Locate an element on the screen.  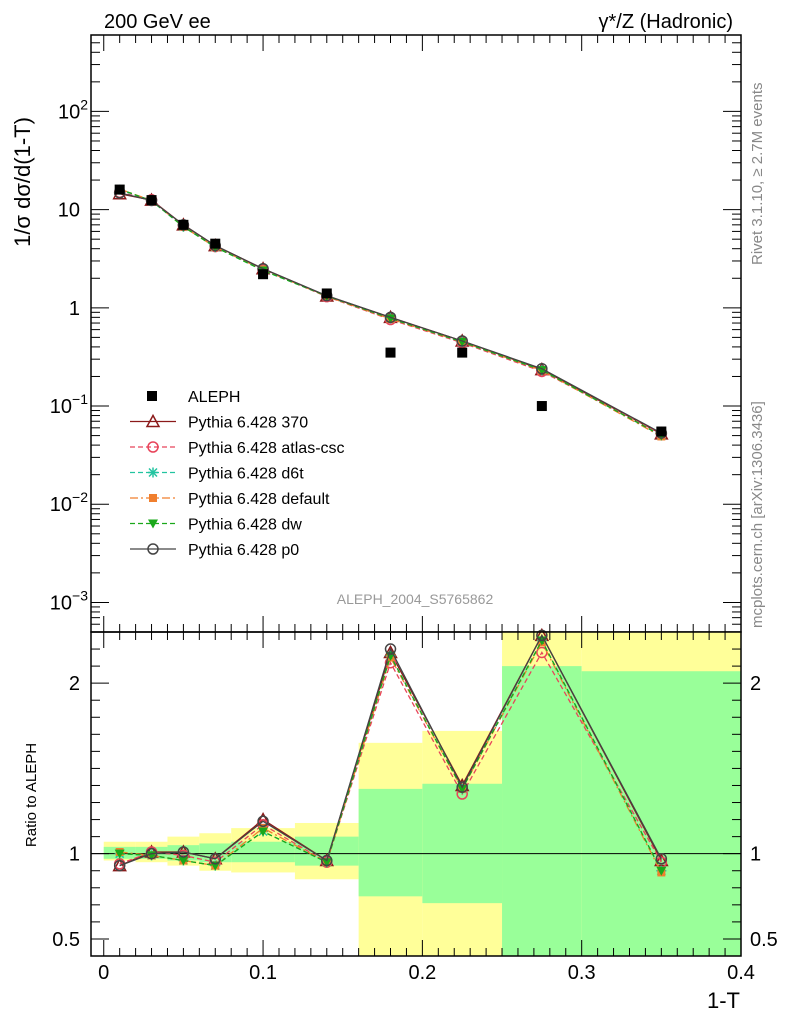
main-ytick-label: 10 is located at coordinates (69, 211).